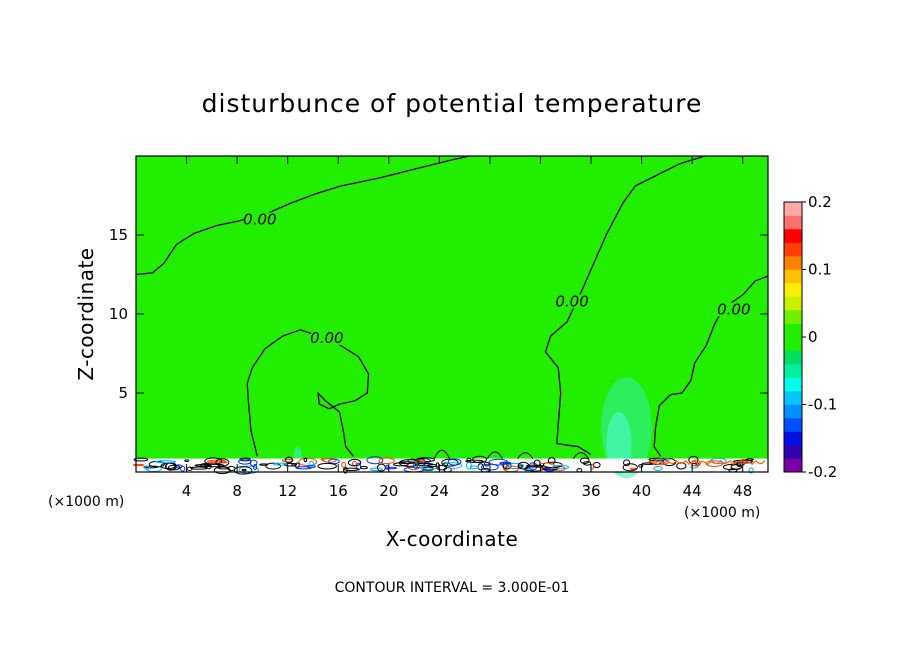  I want to click on colorbar-tick-label: -0.2, so click(822, 472).